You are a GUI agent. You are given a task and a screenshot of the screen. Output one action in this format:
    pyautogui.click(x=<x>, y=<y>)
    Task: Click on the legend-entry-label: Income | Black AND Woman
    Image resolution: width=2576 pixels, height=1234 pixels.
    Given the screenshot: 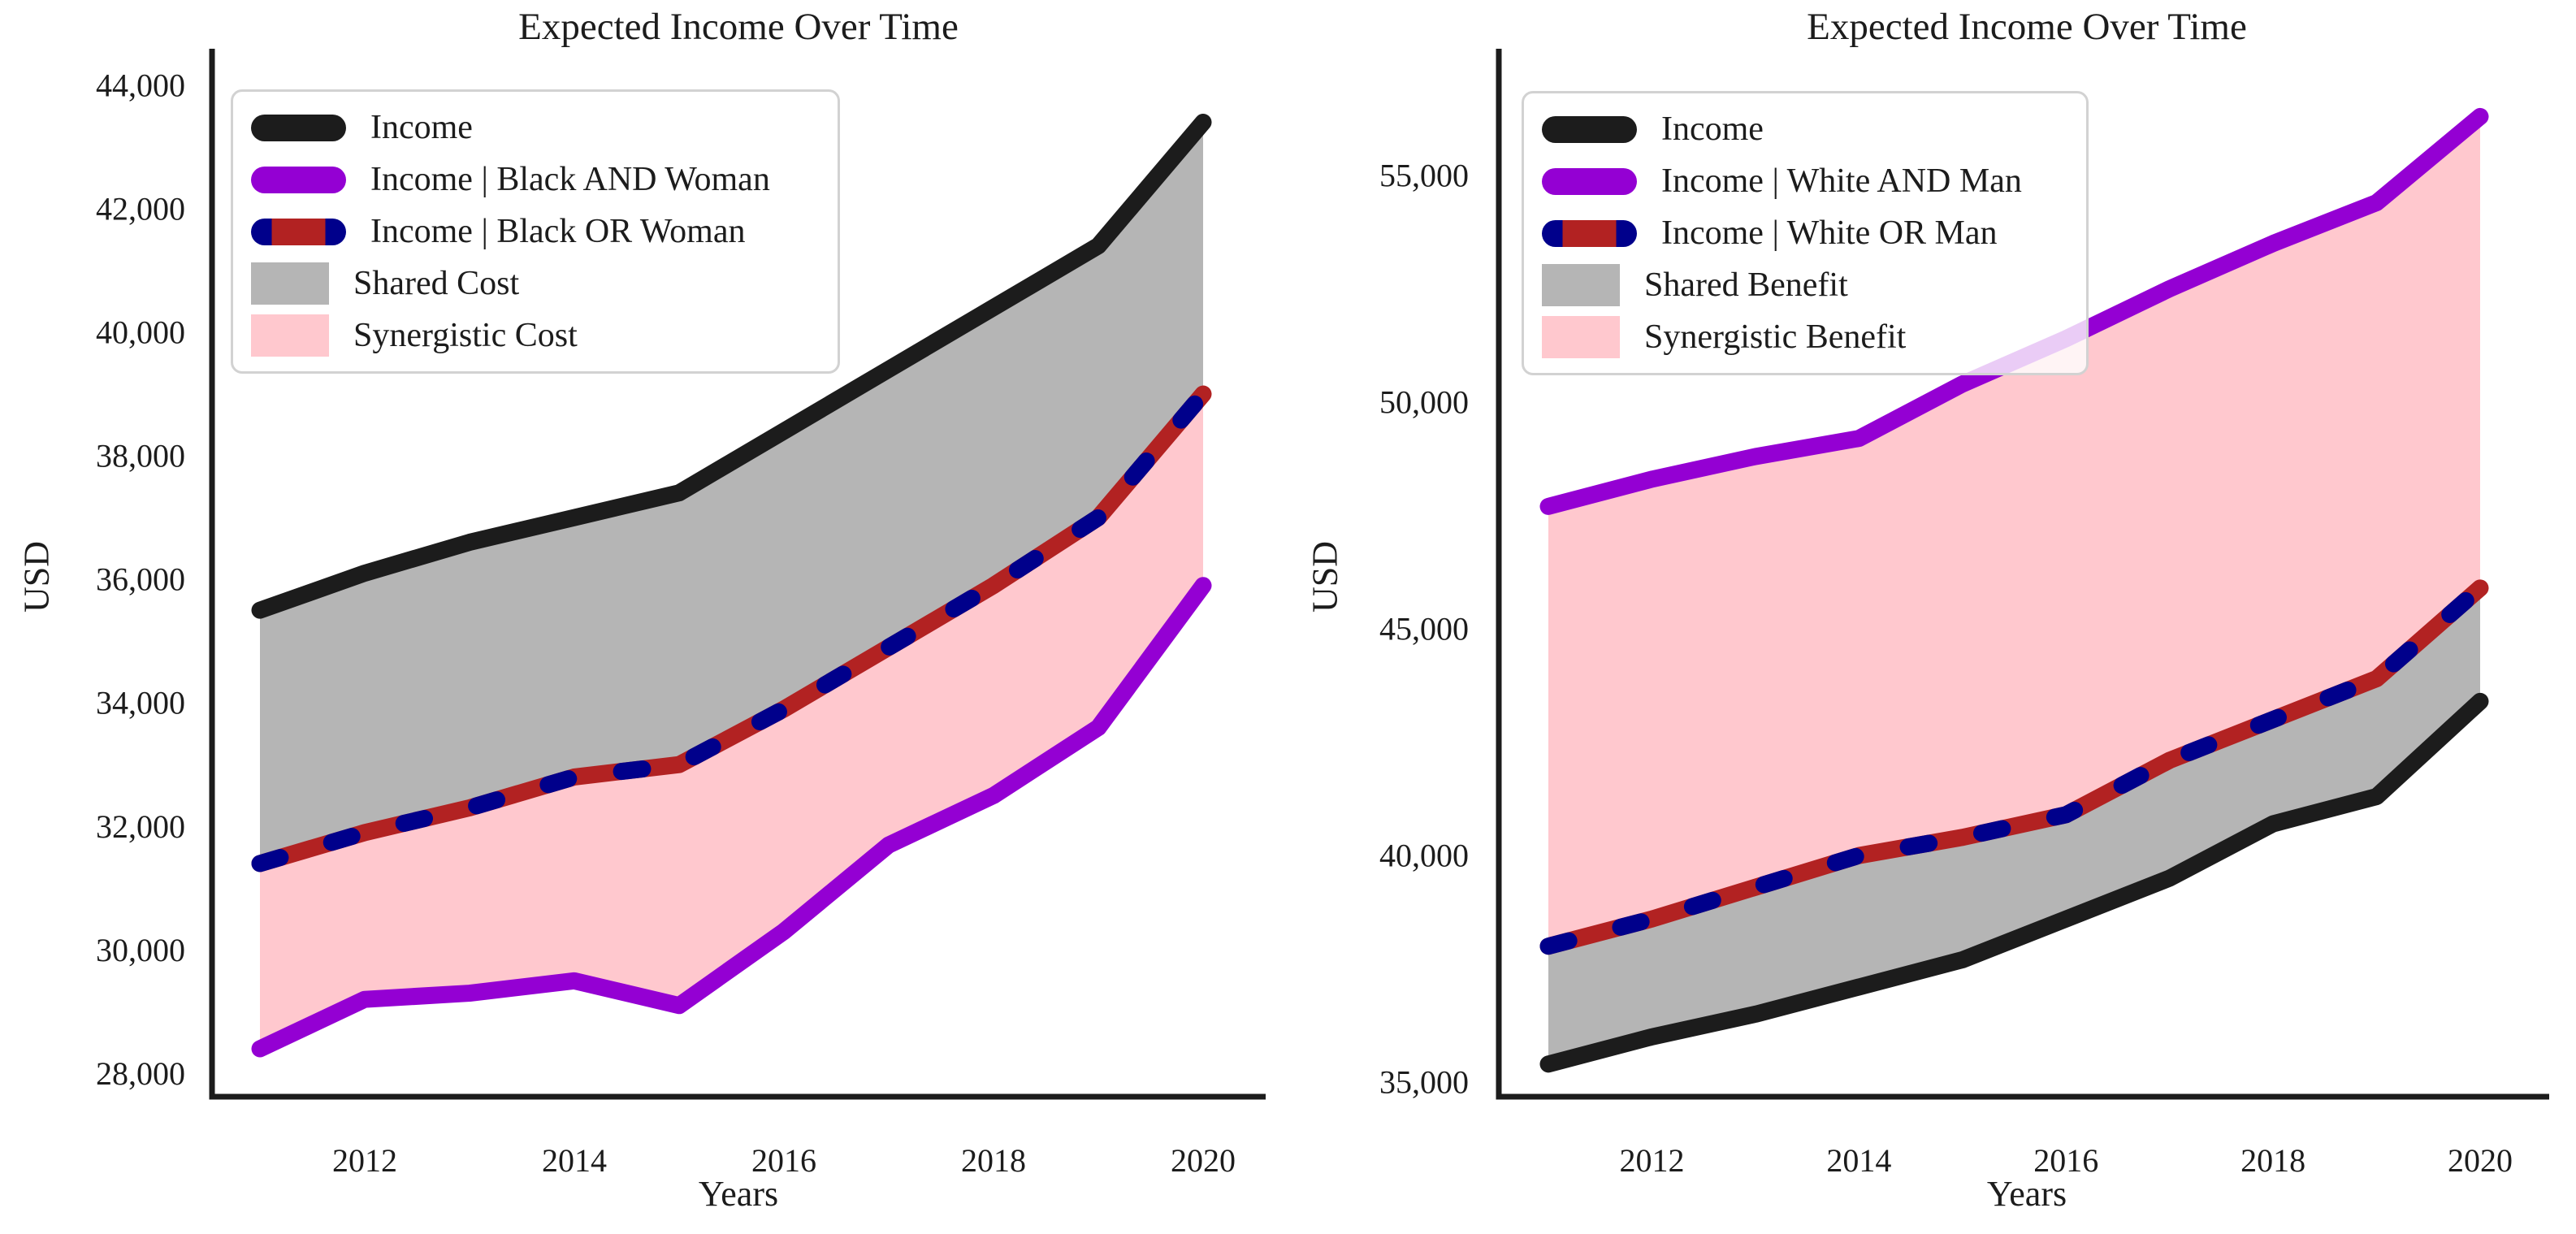 What is the action you would take?
    pyautogui.click(x=570, y=180)
    